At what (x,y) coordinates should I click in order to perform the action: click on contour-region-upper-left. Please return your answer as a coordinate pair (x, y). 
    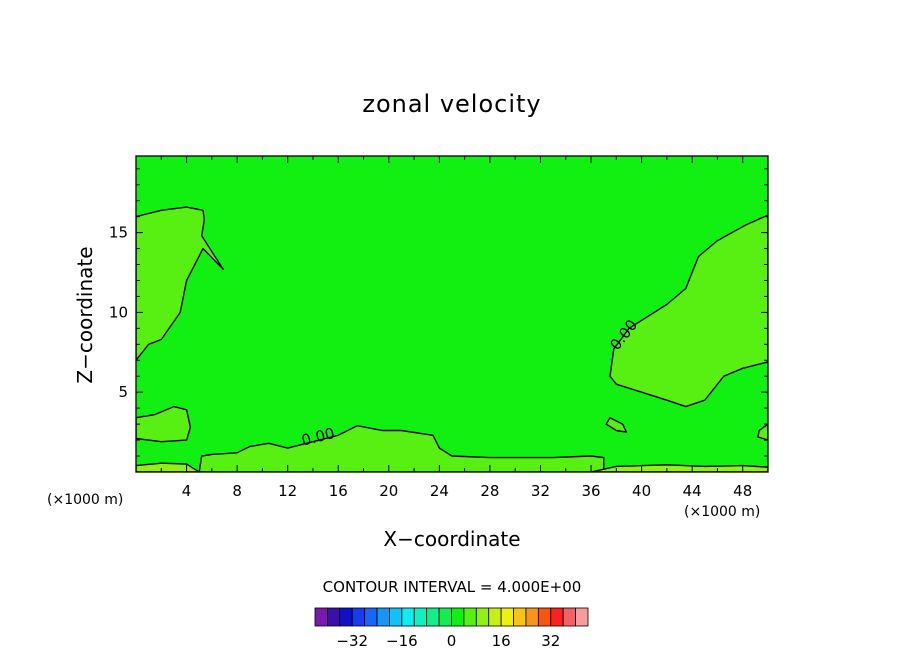
    Looking at the image, I should click on (180, 283).